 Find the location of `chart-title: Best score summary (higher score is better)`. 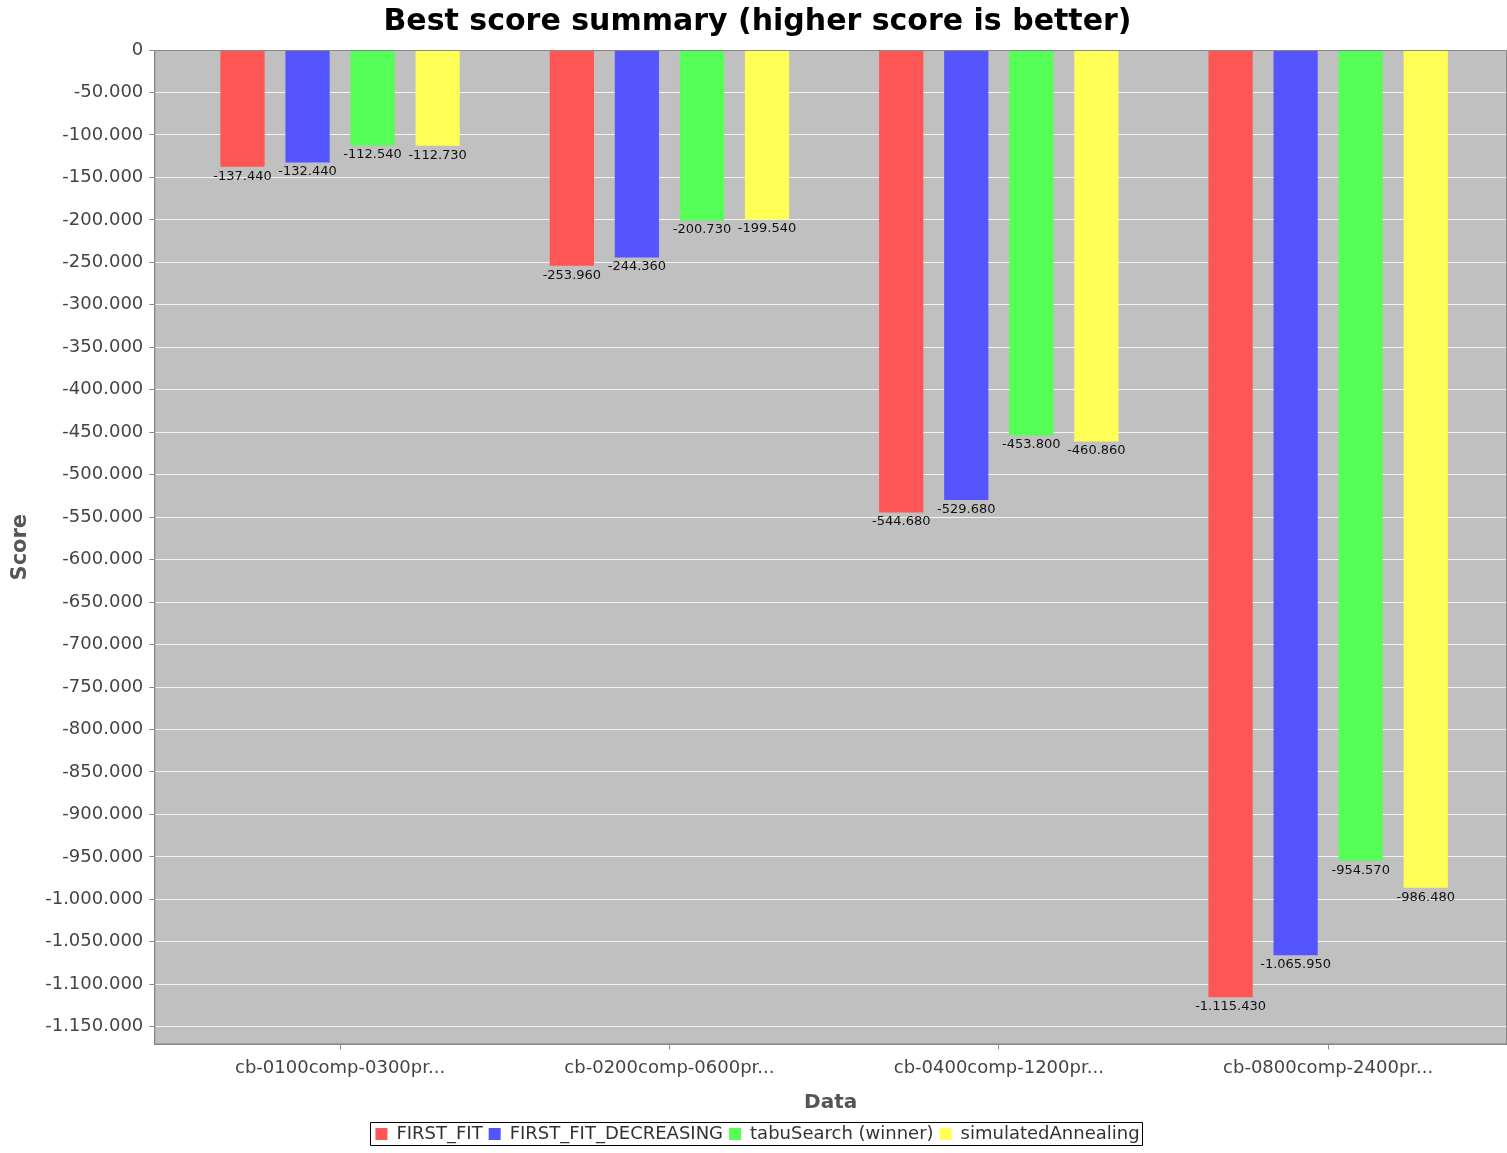

chart-title: Best score summary (higher score is better) is located at coordinates (757, 19).